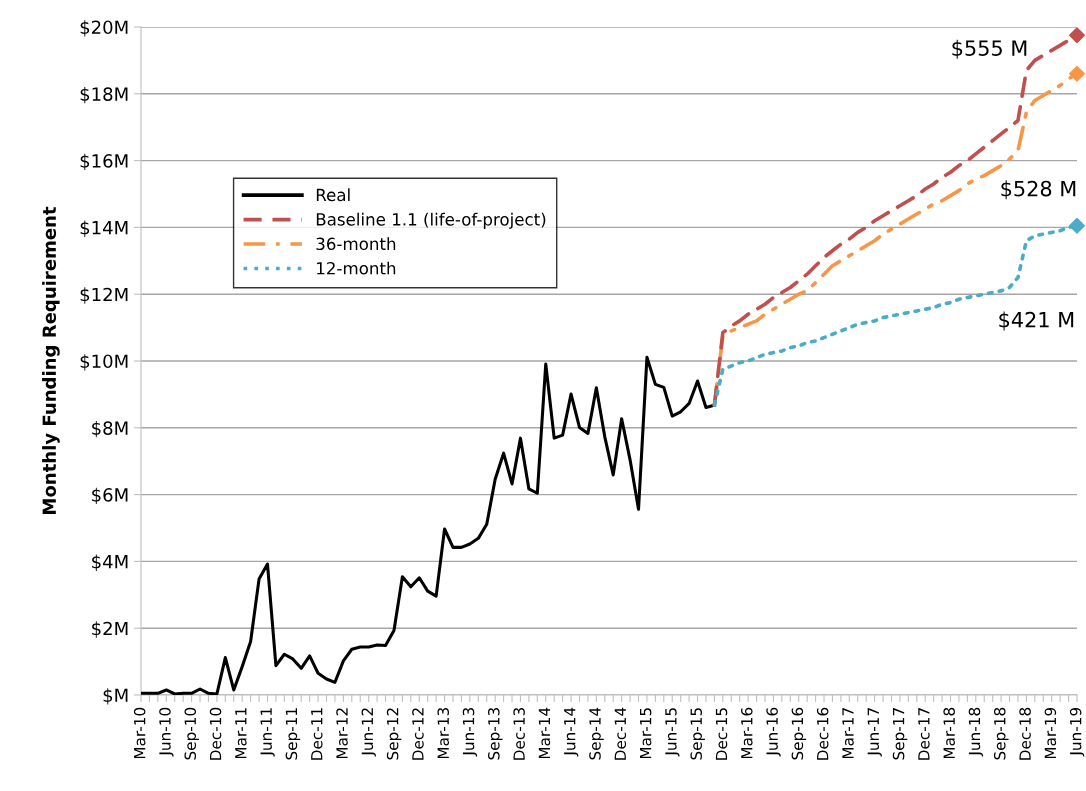 The image size is (1086, 791). What do you see at coordinates (139, 733) in the screenshot?
I see `x-tick-label: Mar-10` at bounding box center [139, 733].